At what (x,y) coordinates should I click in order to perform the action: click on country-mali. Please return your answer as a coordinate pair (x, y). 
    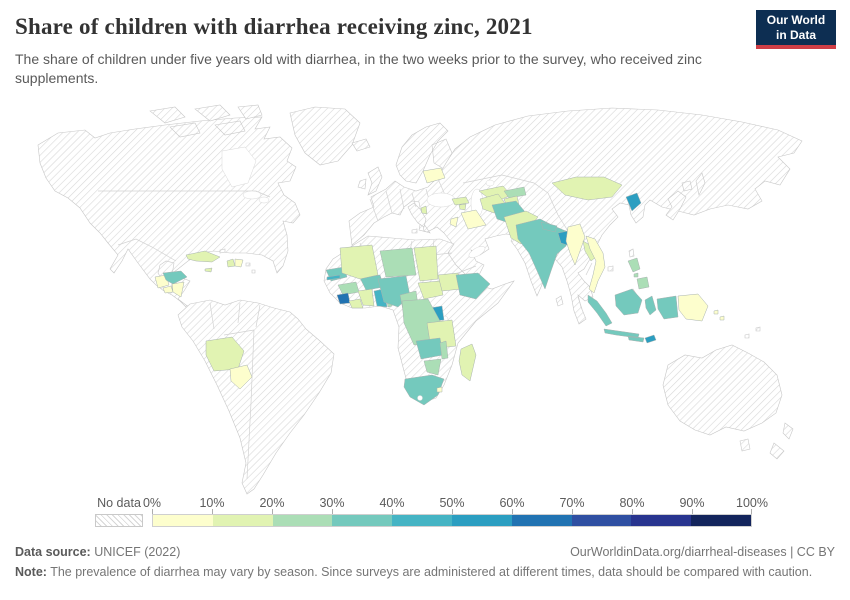
    Looking at the image, I should click on (359, 262).